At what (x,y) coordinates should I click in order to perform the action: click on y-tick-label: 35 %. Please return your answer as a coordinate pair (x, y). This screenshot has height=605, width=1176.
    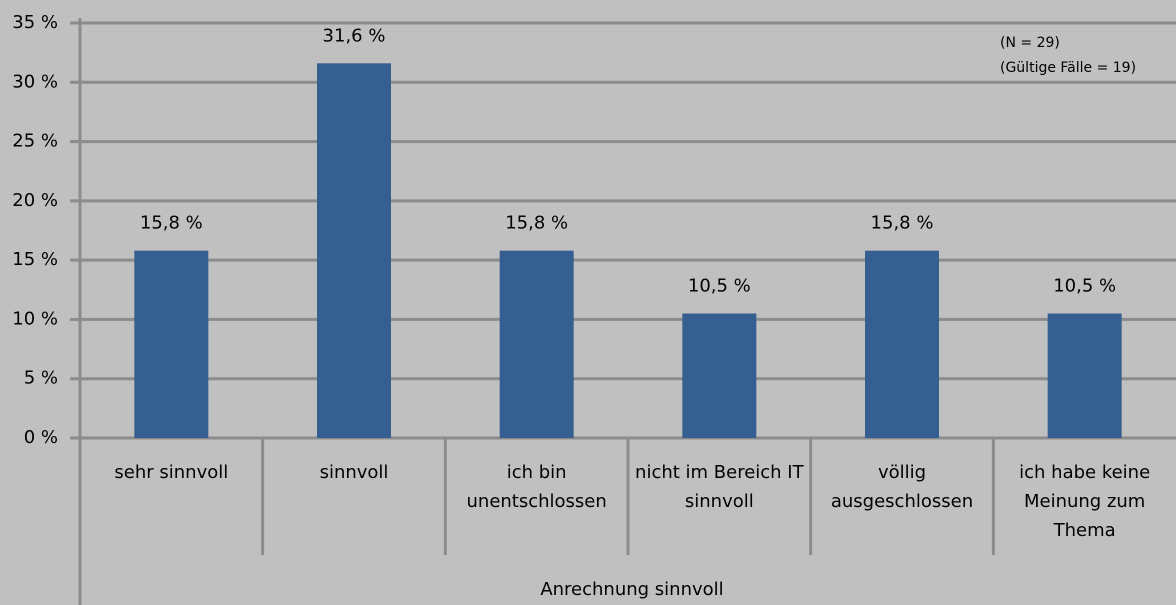
    Looking at the image, I should click on (35, 22).